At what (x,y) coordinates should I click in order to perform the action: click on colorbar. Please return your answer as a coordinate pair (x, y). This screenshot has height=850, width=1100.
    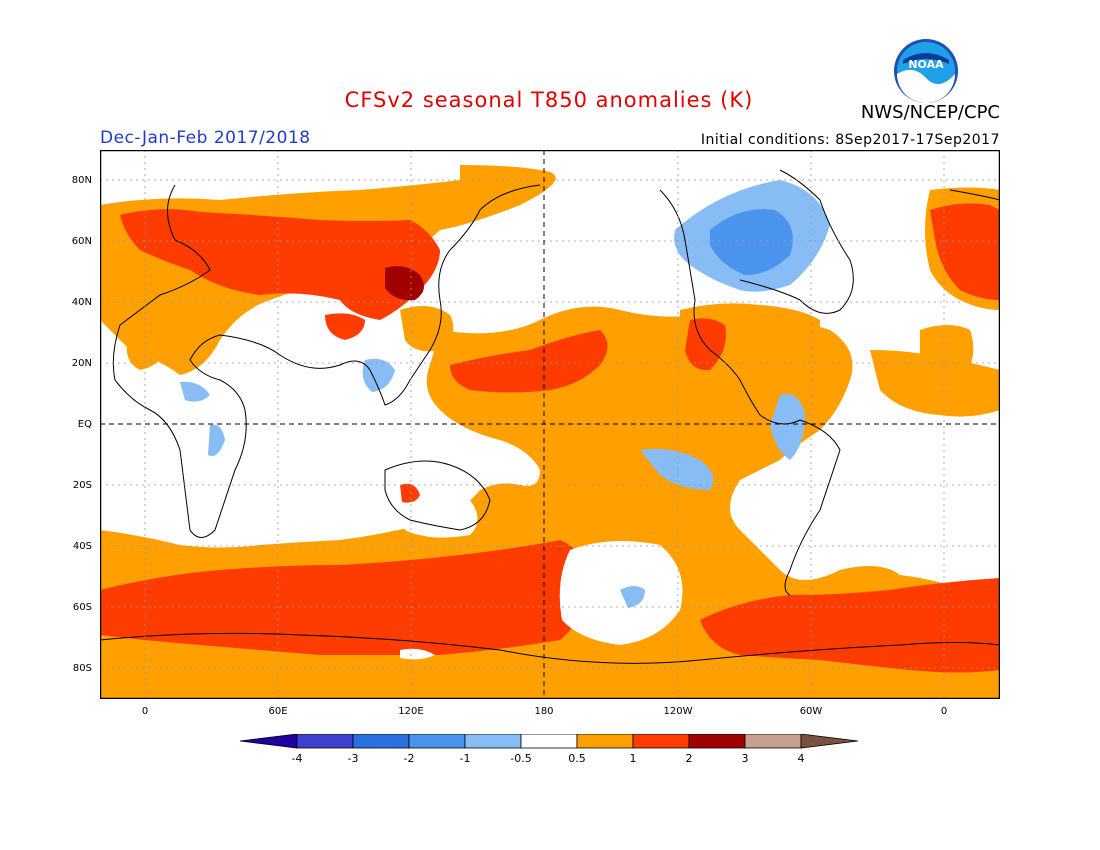
    Looking at the image, I should click on (549, 741).